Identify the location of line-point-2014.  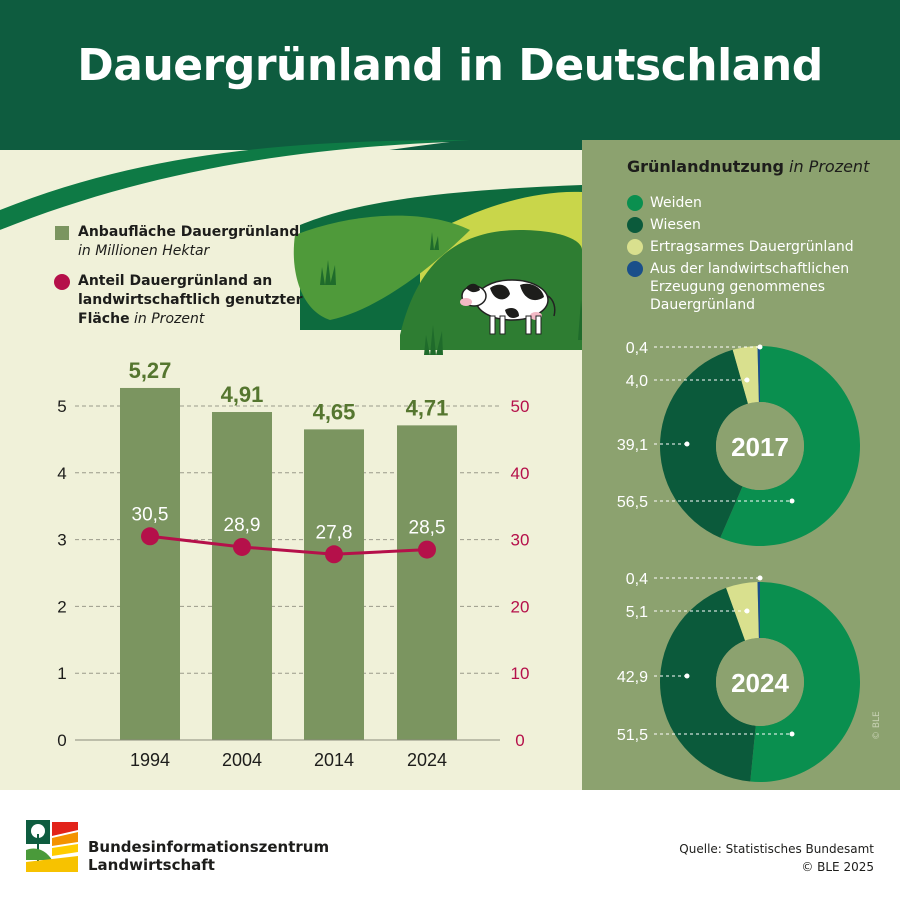
(334, 554).